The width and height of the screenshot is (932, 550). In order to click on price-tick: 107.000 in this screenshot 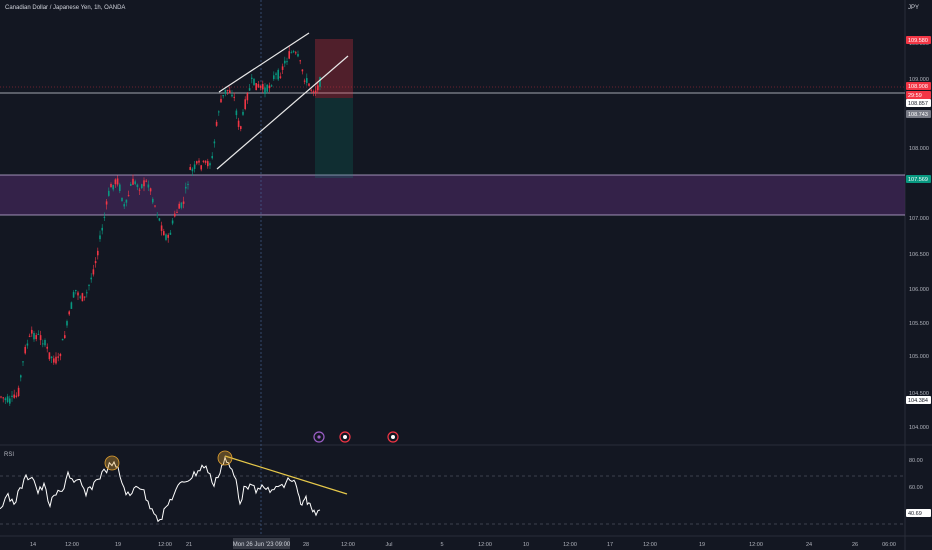, I will do `click(919, 219)`.